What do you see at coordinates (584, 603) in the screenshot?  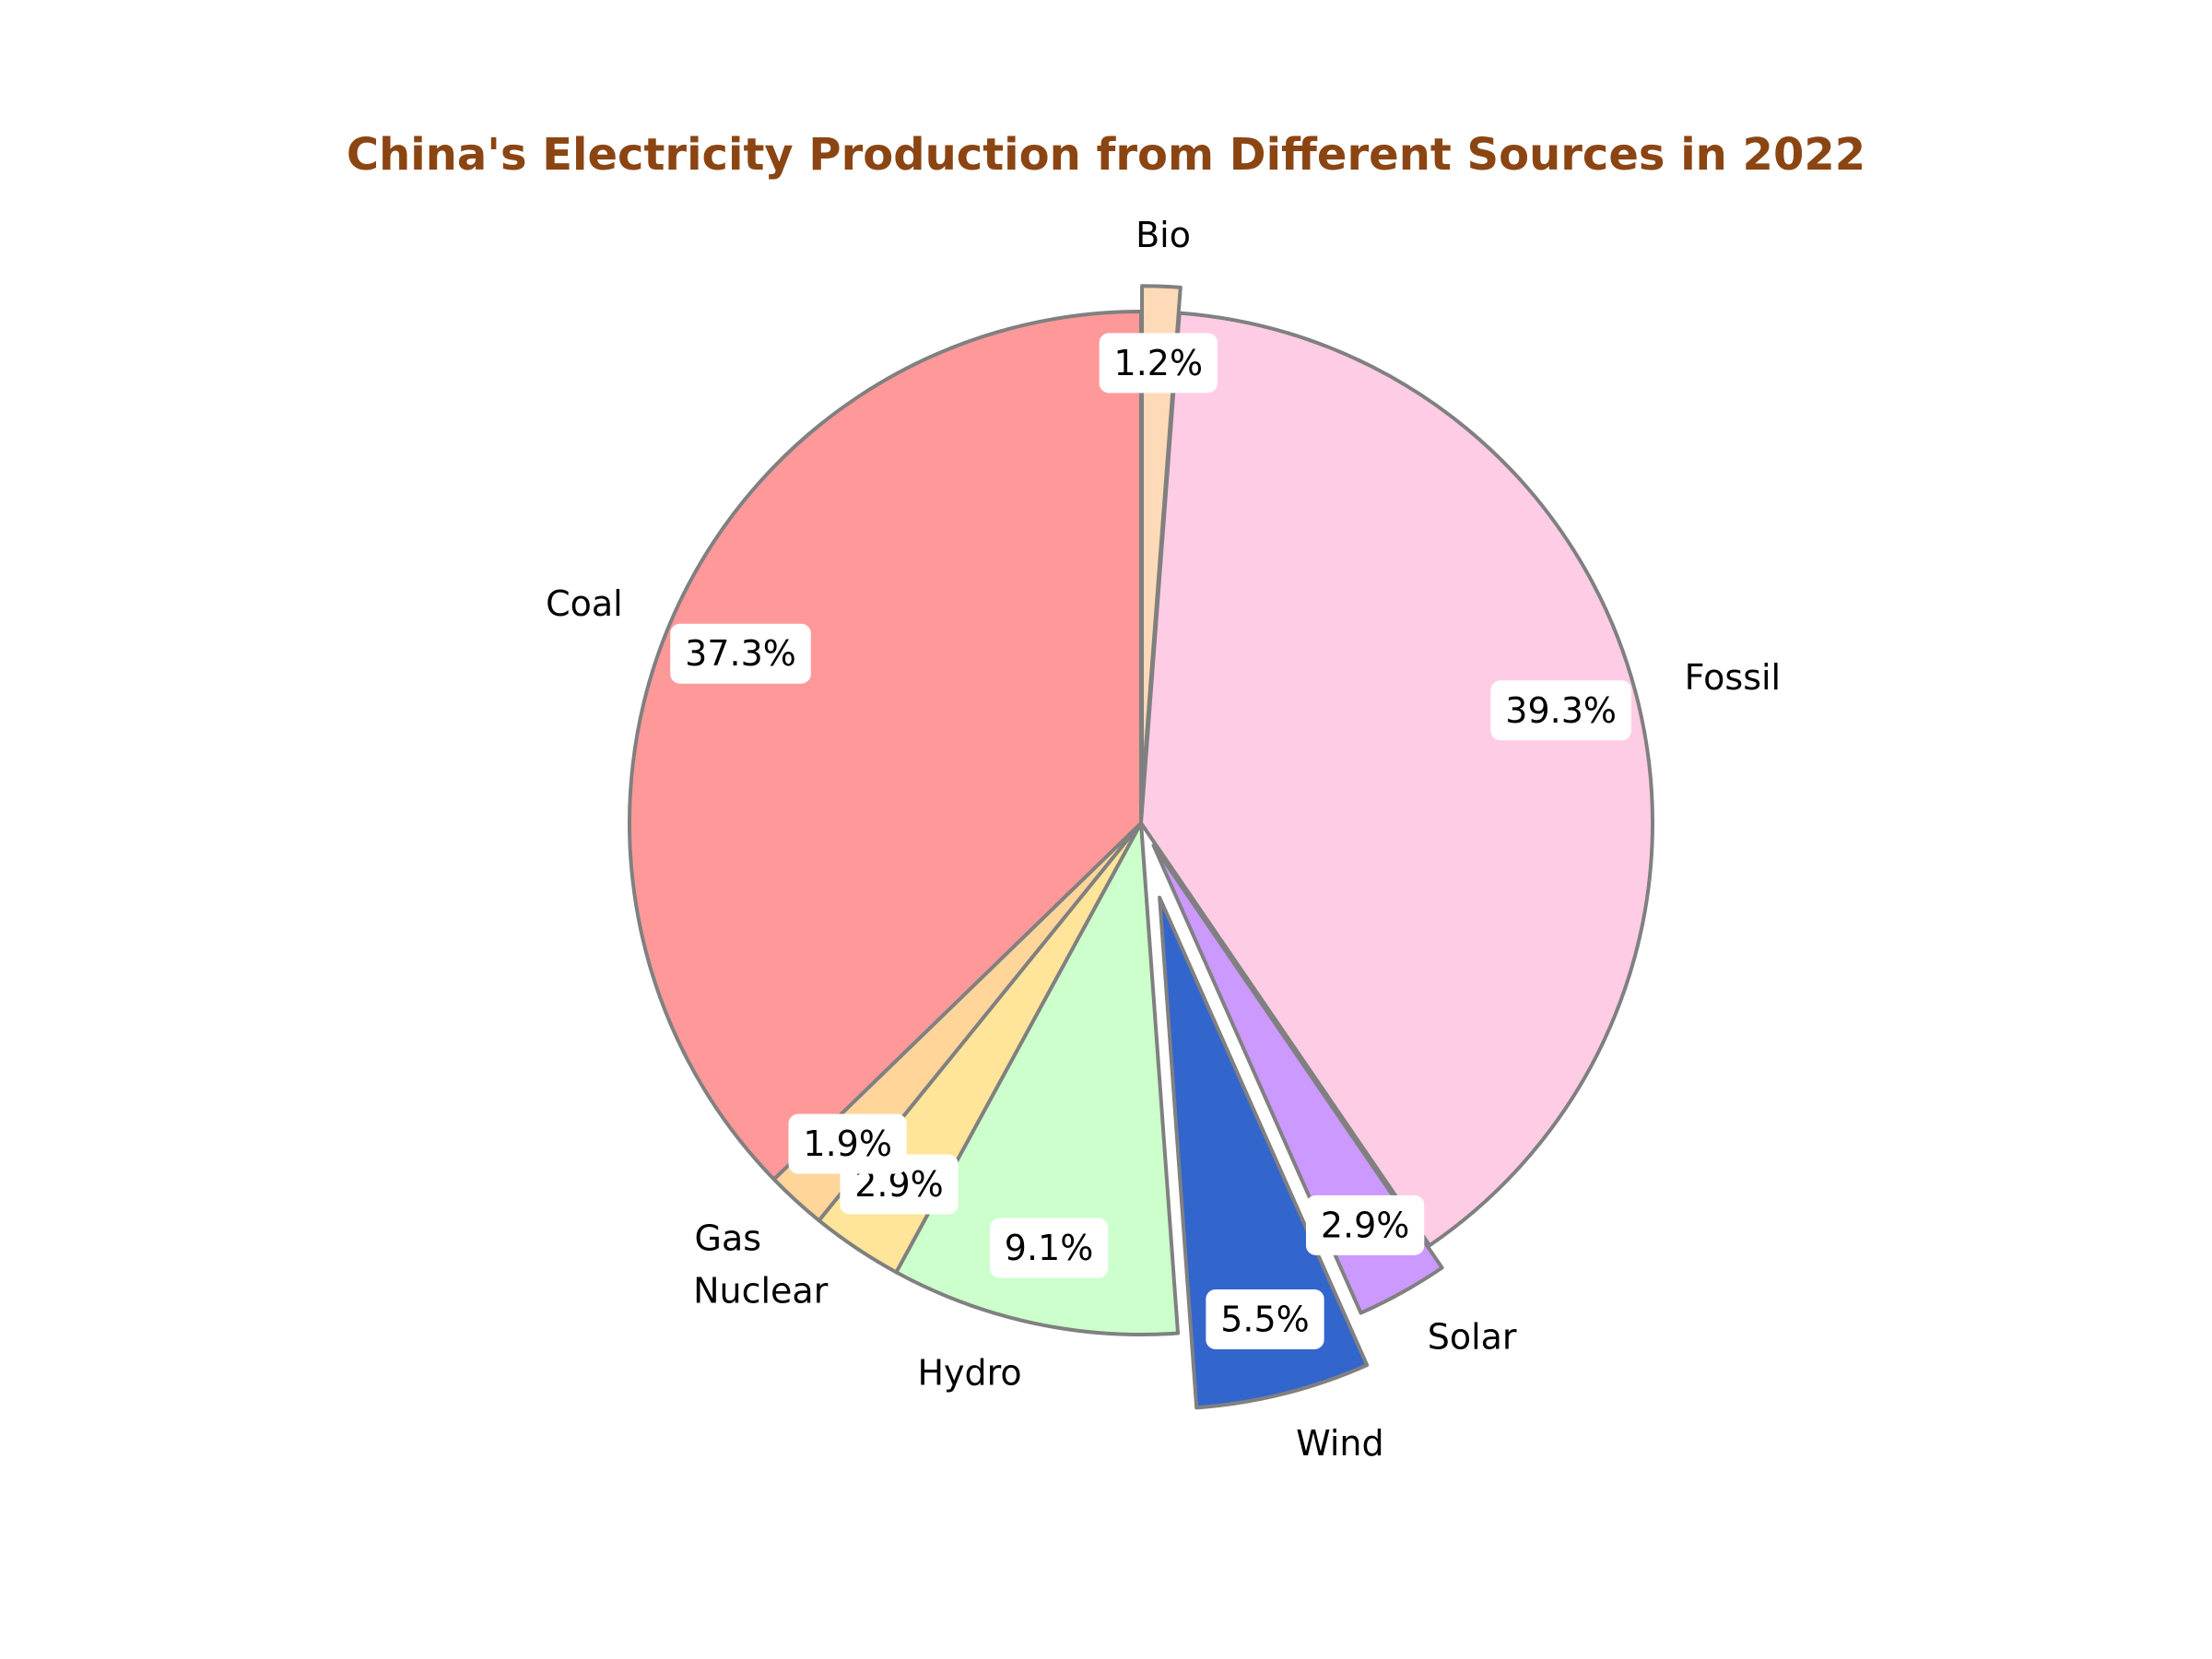 I see `category-label-coal: Coal` at bounding box center [584, 603].